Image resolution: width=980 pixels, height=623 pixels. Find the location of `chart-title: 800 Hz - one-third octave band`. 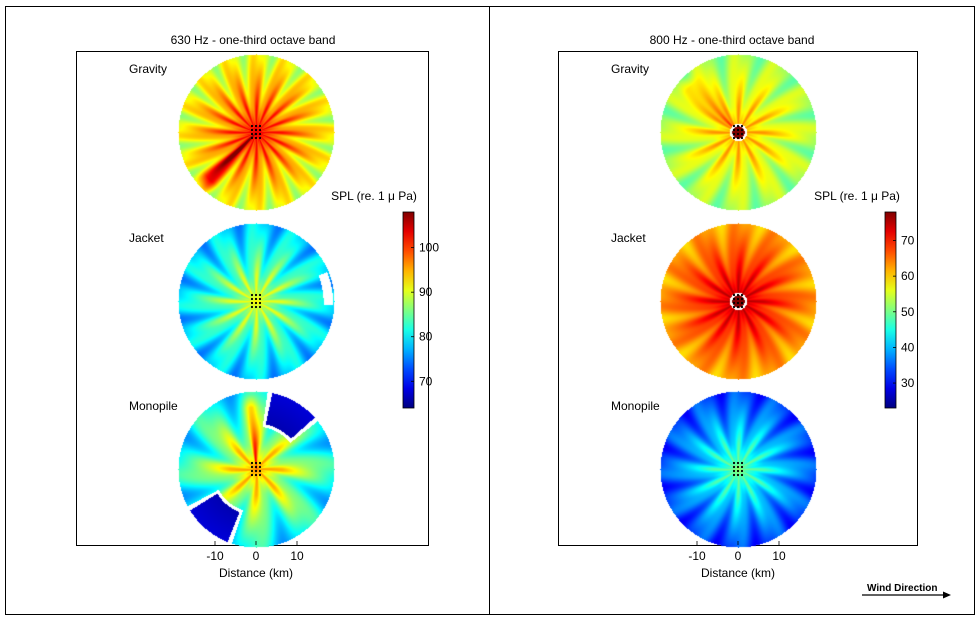

chart-title: 800 Hz - one-third octave band is located at coordinates (732, 40).